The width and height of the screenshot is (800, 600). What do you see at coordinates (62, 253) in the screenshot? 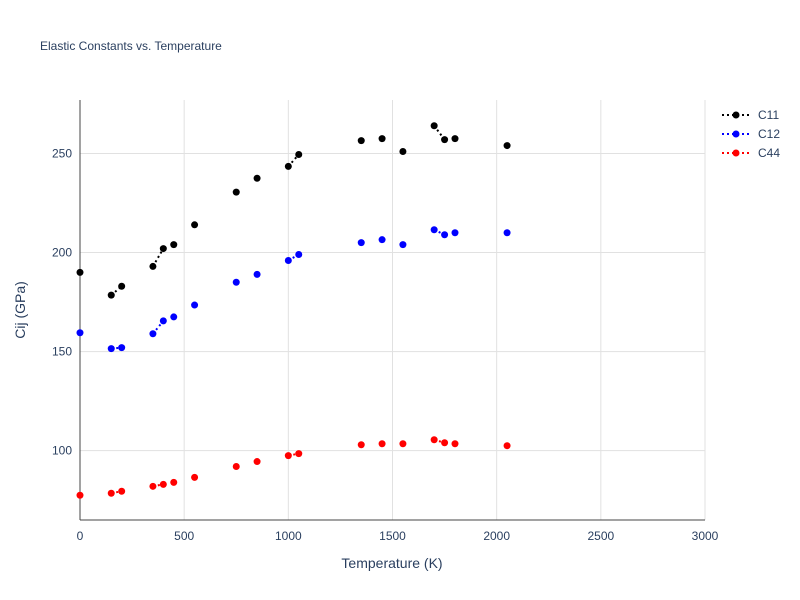
I see `y-tick-label: 200` at bounding box center [62, 253].